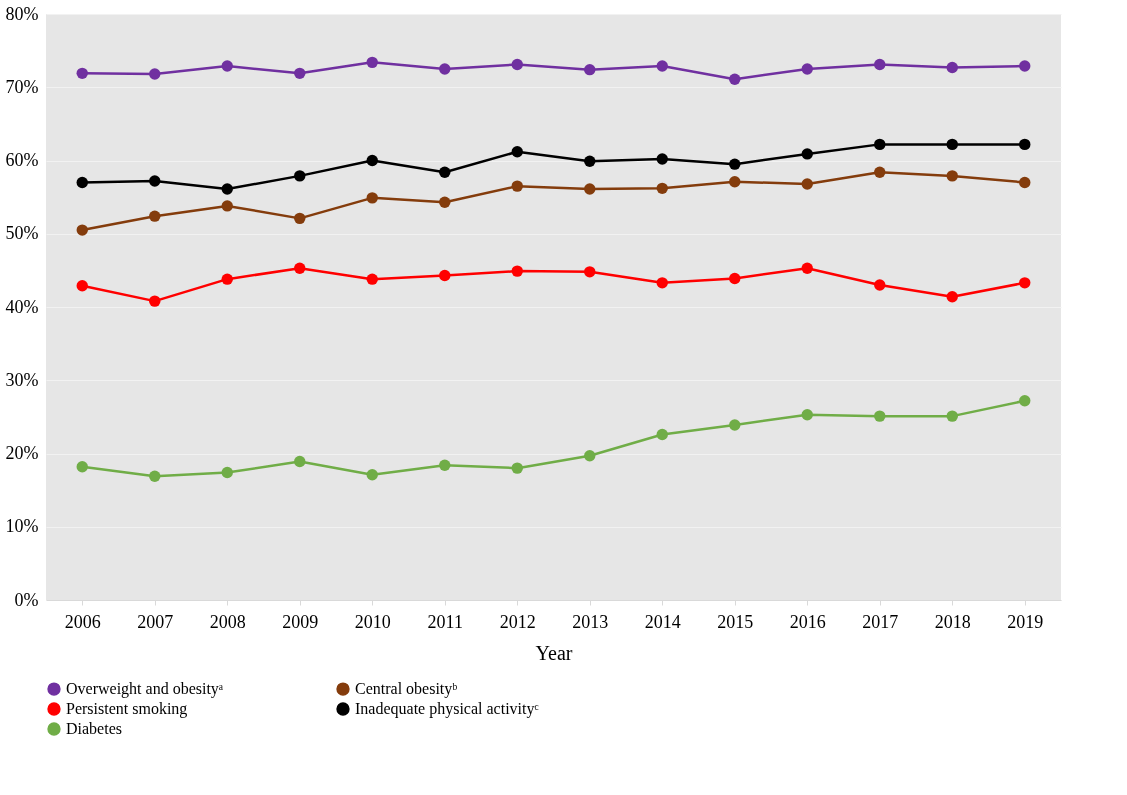 The height and width of the screenshot is (795, 1127). Describe the element at coordinates (22, 526) in the screenshot. I see `y-tick-label: 10%` at that location.